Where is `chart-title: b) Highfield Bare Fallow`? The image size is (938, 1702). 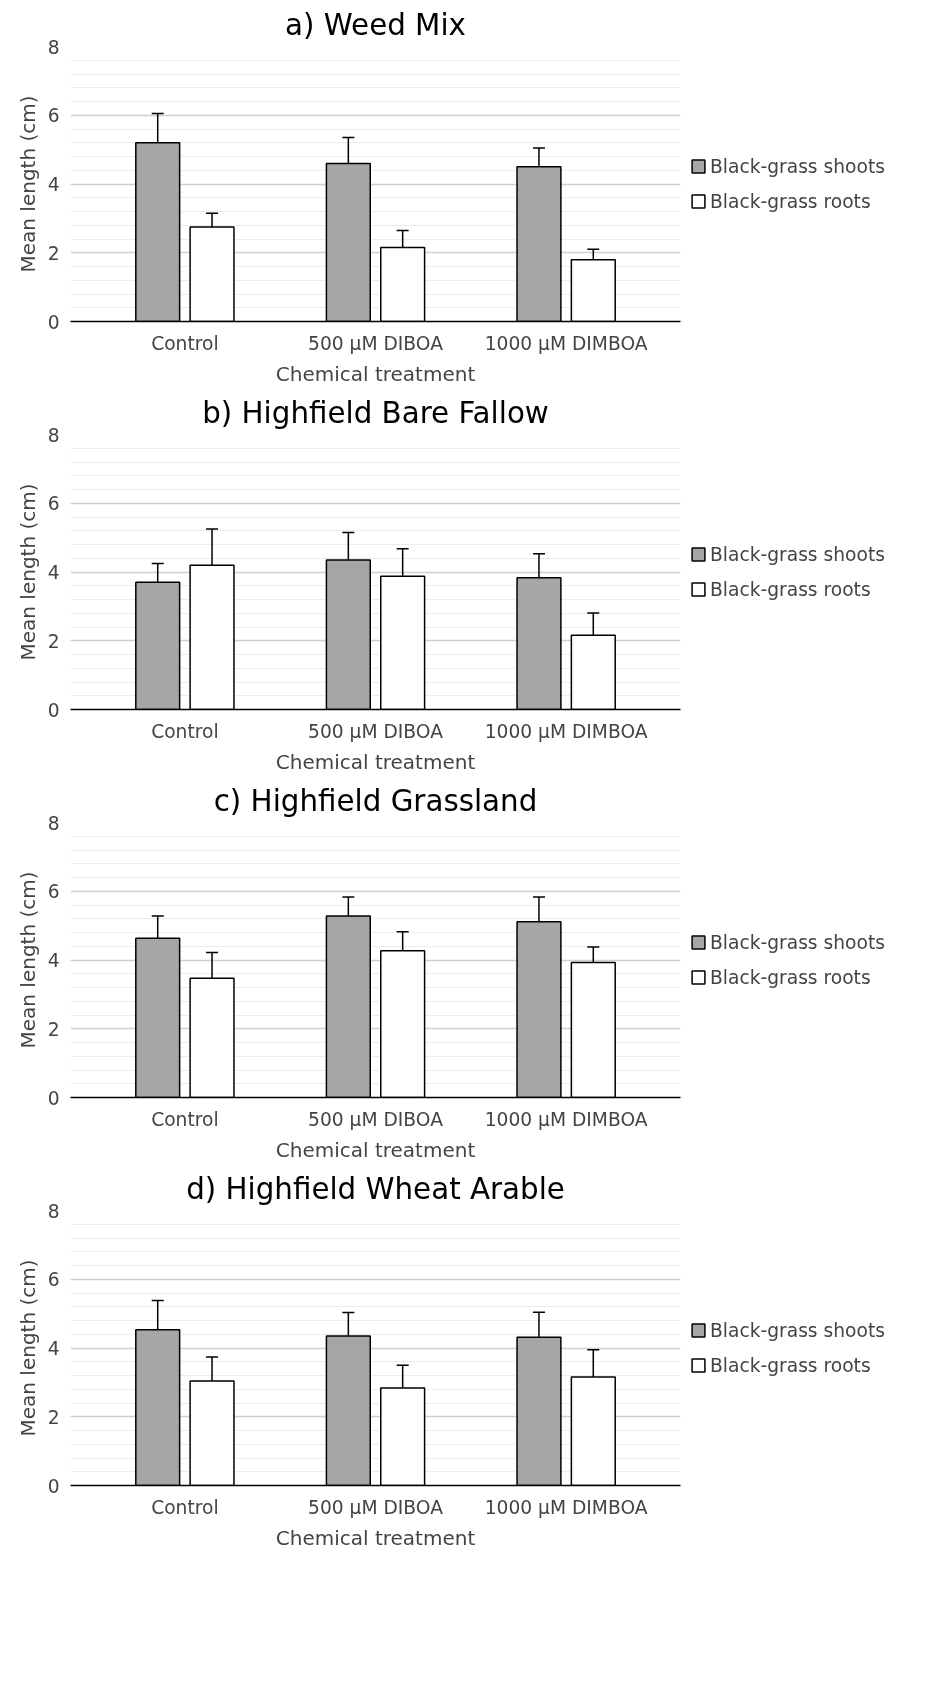
chart-title: b) Highfield Bare Fallow is located at coordinates (375, 412).